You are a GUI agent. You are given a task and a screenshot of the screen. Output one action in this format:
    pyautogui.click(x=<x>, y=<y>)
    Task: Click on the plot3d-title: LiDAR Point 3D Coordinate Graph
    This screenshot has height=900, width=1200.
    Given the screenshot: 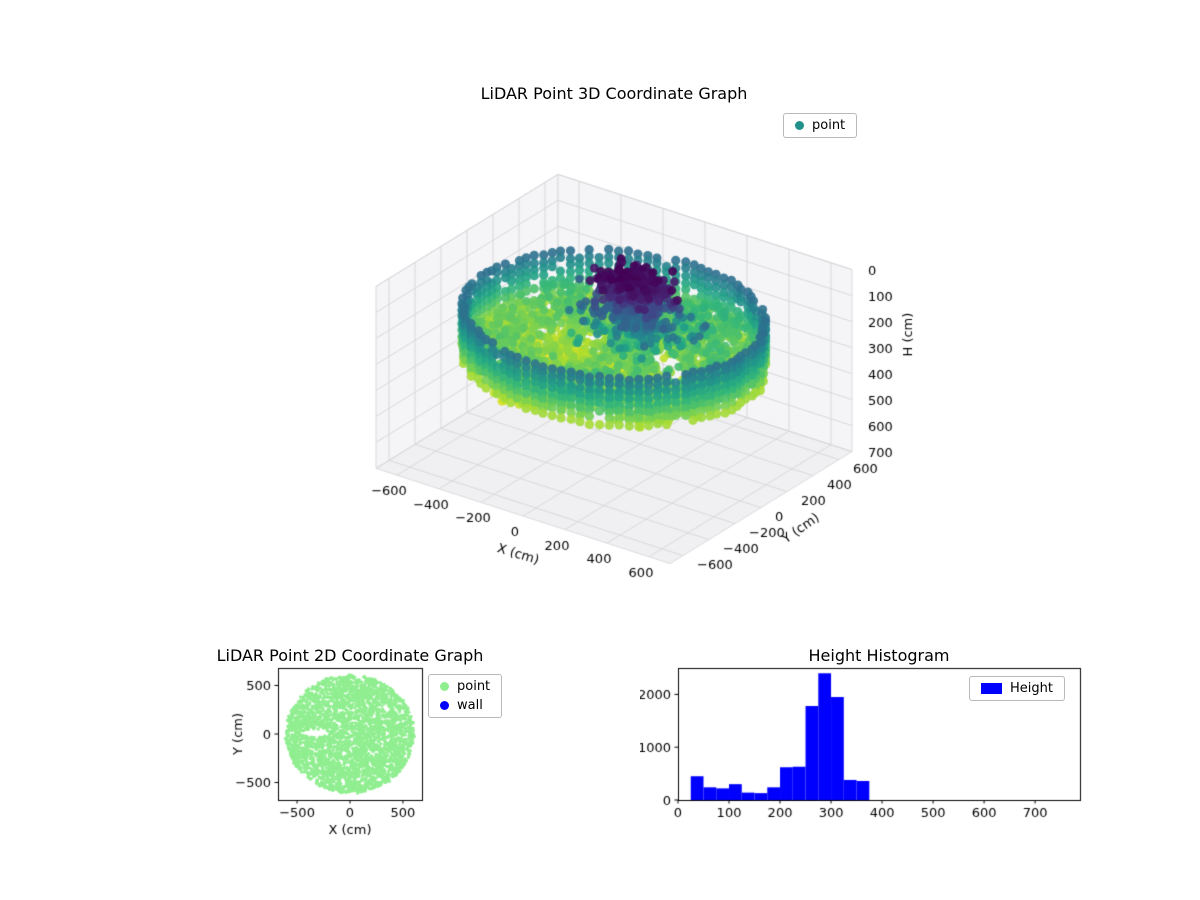 What is the action you would take?
    pyautogui.click(x=614, y=93)
    